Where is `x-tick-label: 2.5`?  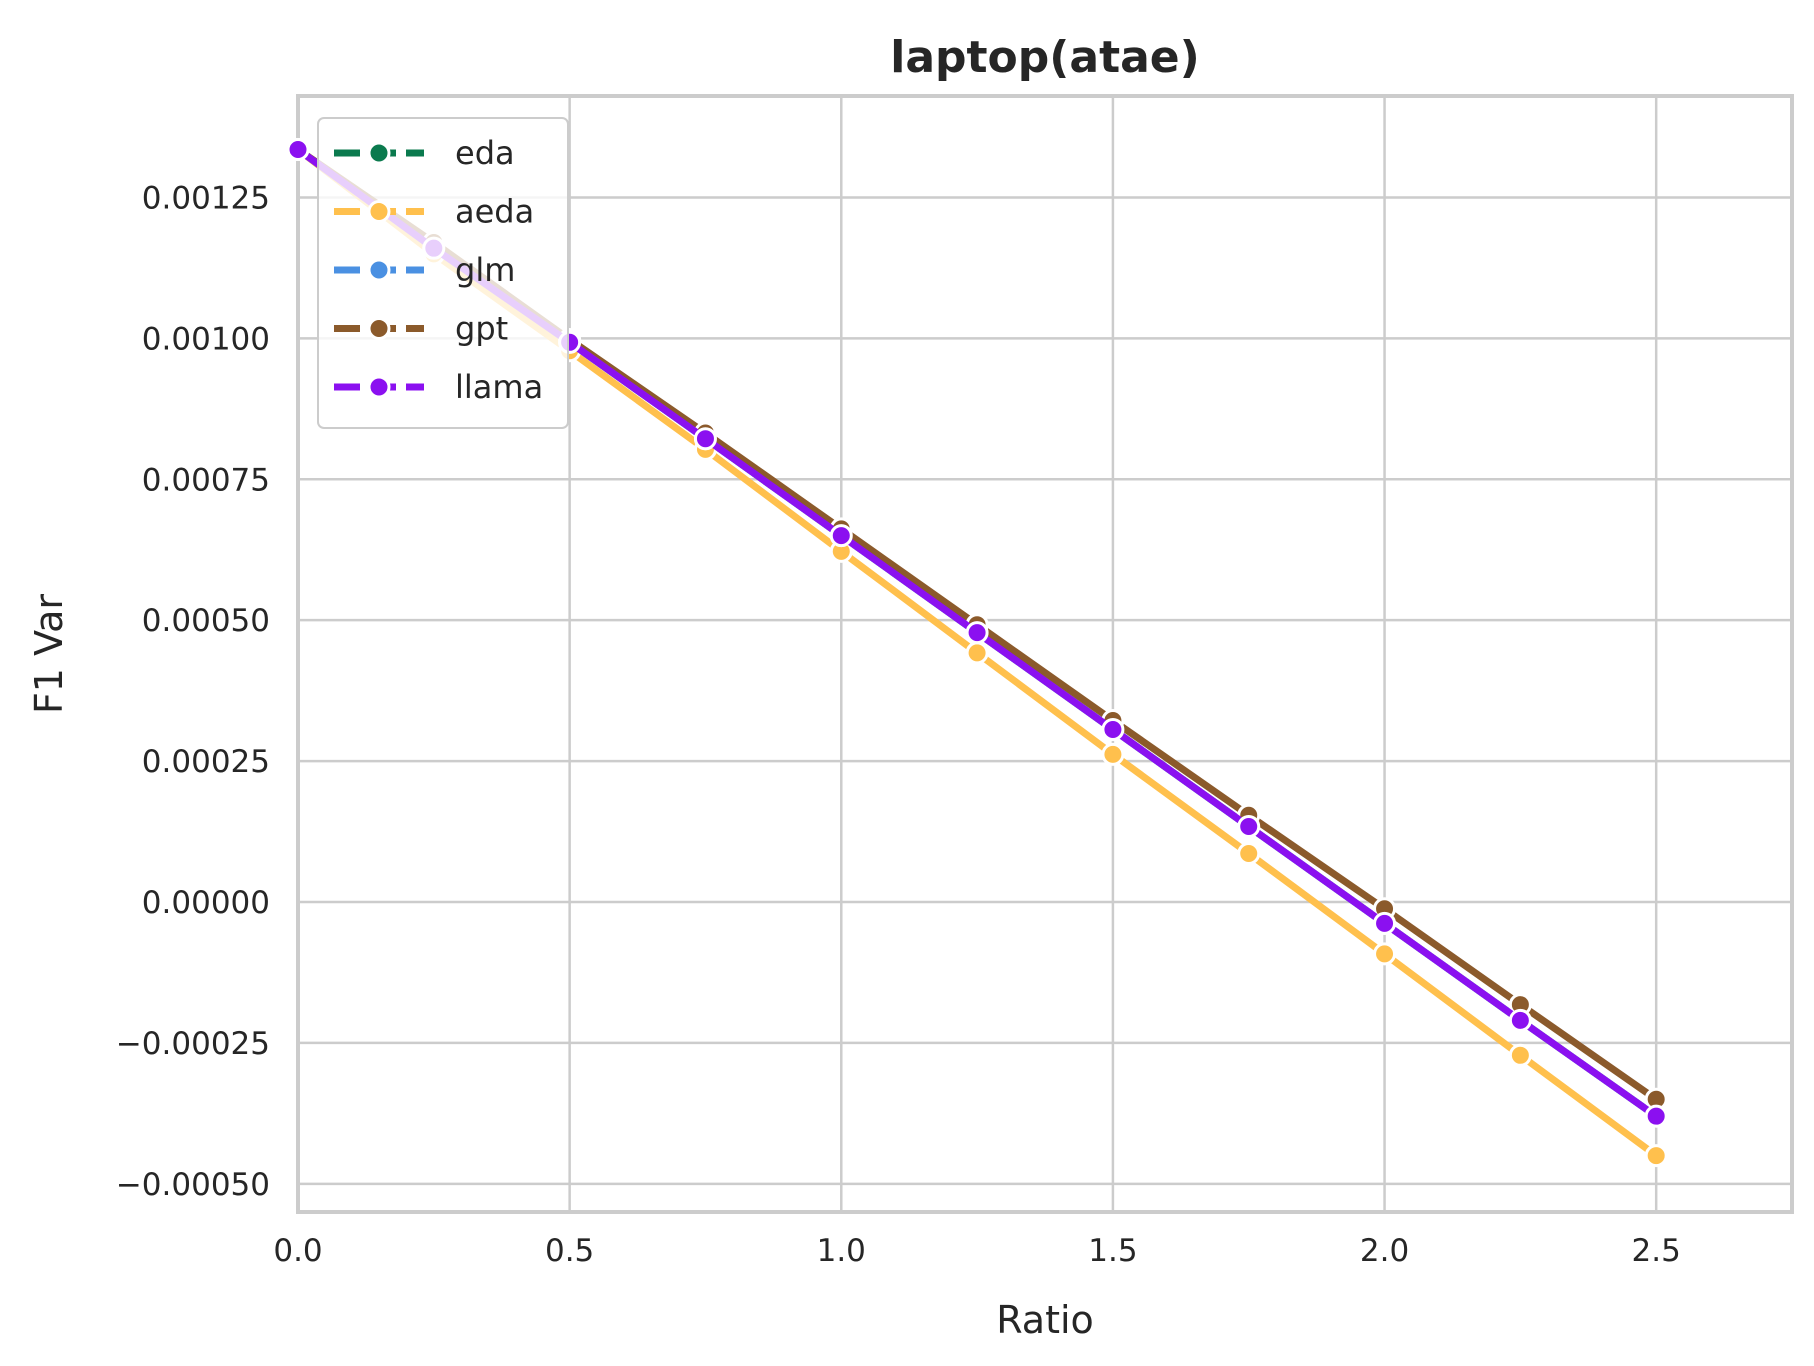 x-tick-label: 2.5 is located at coordinates (1656, 1251).